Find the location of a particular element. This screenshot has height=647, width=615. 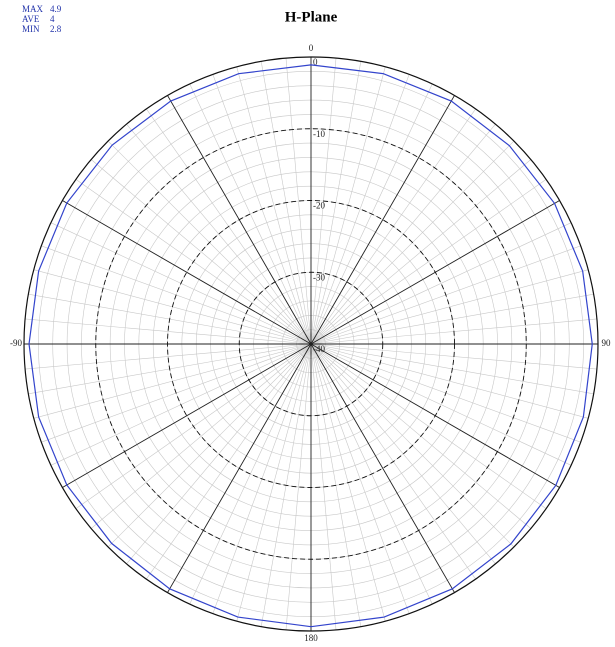

stat-label: MIN is located at coordinates (31, 29).